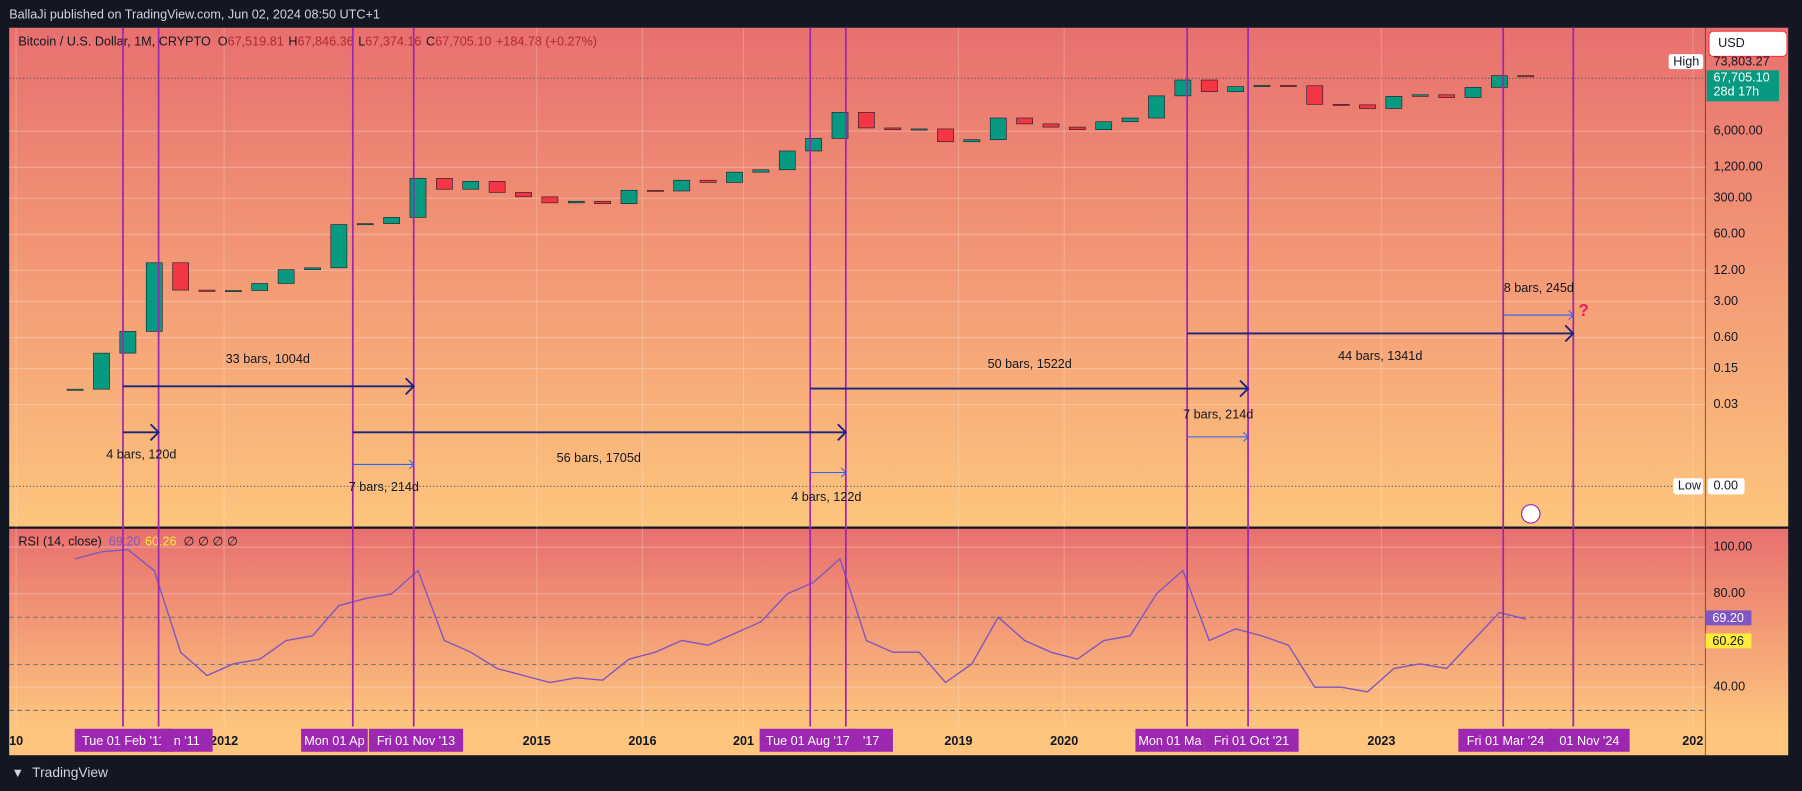  Describe the element at coordinates (1731, 43) in the screenshot. I see `currency: USD` at that location.